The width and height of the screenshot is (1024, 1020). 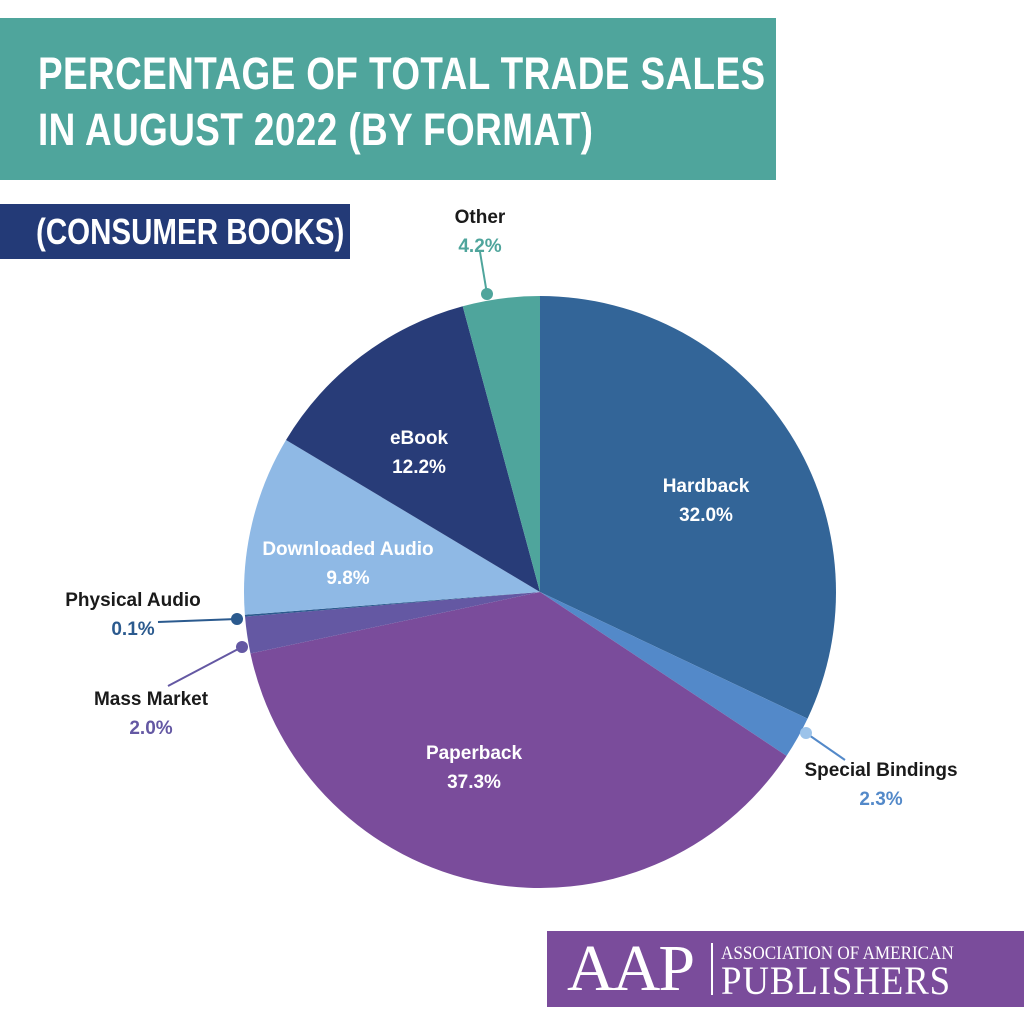 What do you see at coordinates (501, 444) in the screenshot?
I see `slice-other` at bounding box center [501, 444].